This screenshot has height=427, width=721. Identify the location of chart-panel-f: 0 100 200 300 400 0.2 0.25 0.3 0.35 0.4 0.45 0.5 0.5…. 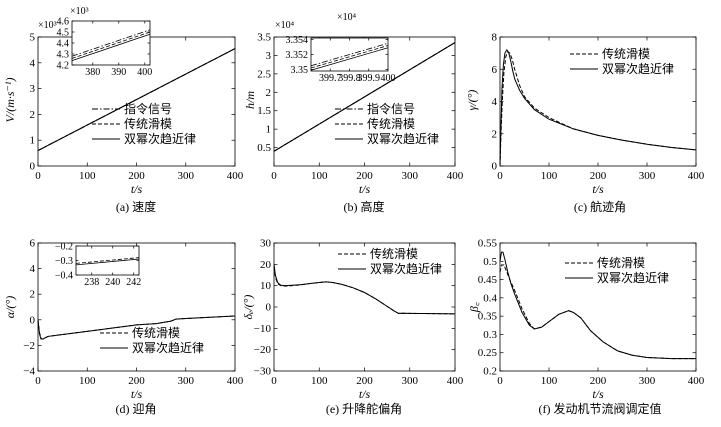
(586, 327).